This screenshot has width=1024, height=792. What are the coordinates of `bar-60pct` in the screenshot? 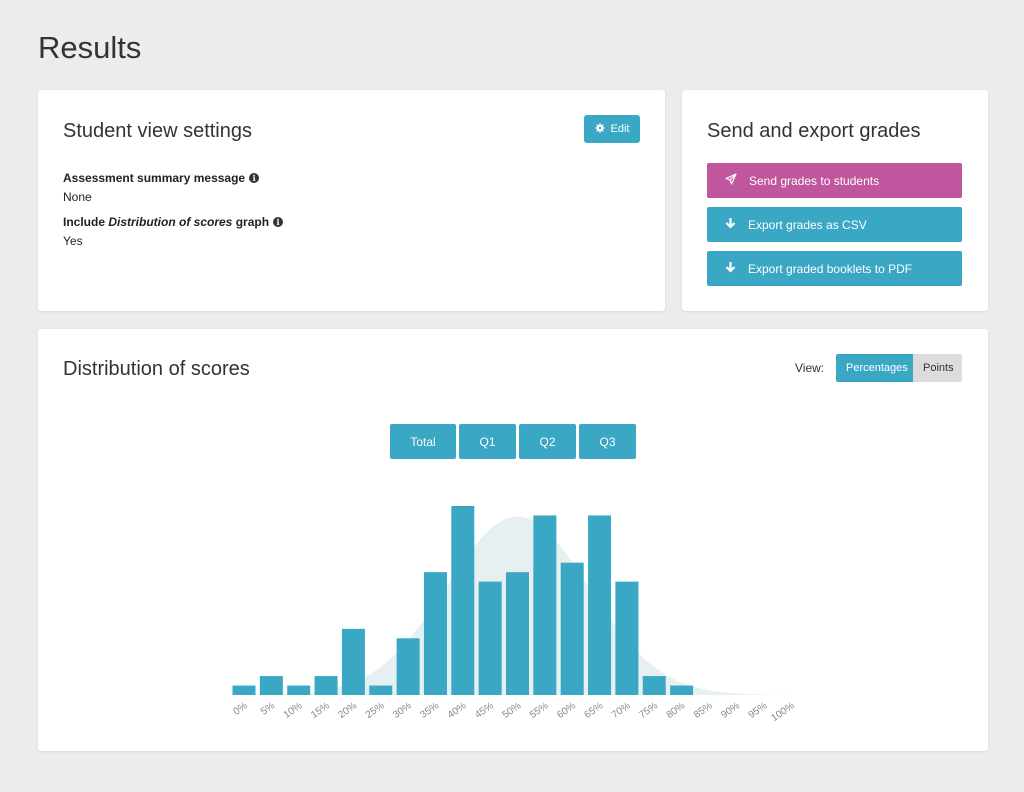 It's located at (572, 628).